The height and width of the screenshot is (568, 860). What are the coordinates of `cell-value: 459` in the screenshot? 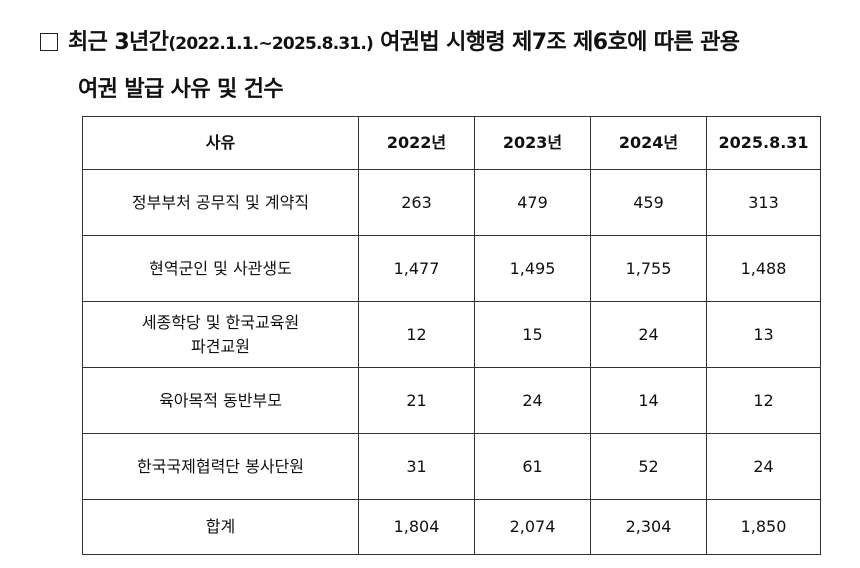 It's located at (648, 202).